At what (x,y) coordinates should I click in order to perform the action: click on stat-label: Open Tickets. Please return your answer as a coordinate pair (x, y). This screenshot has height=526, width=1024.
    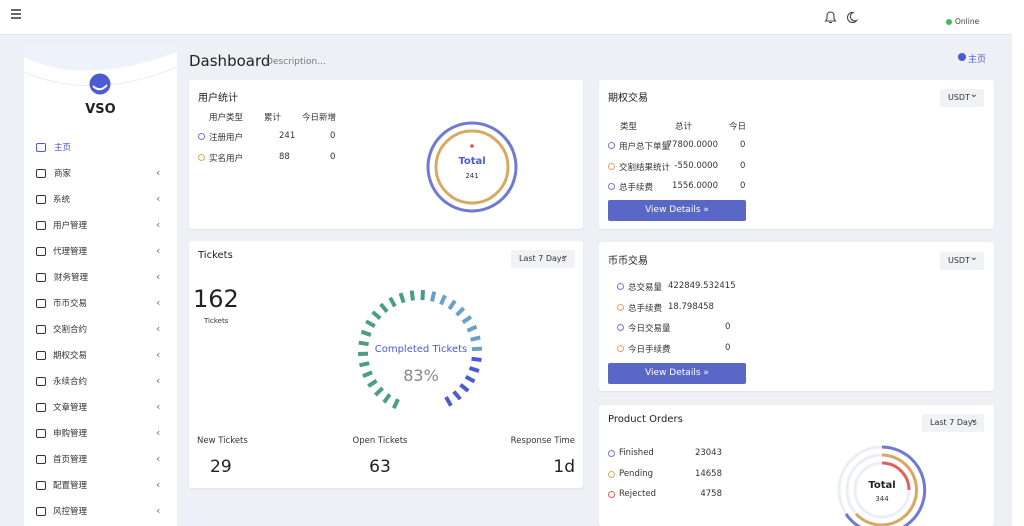
    Looking at the image, I should click on (380, 441).